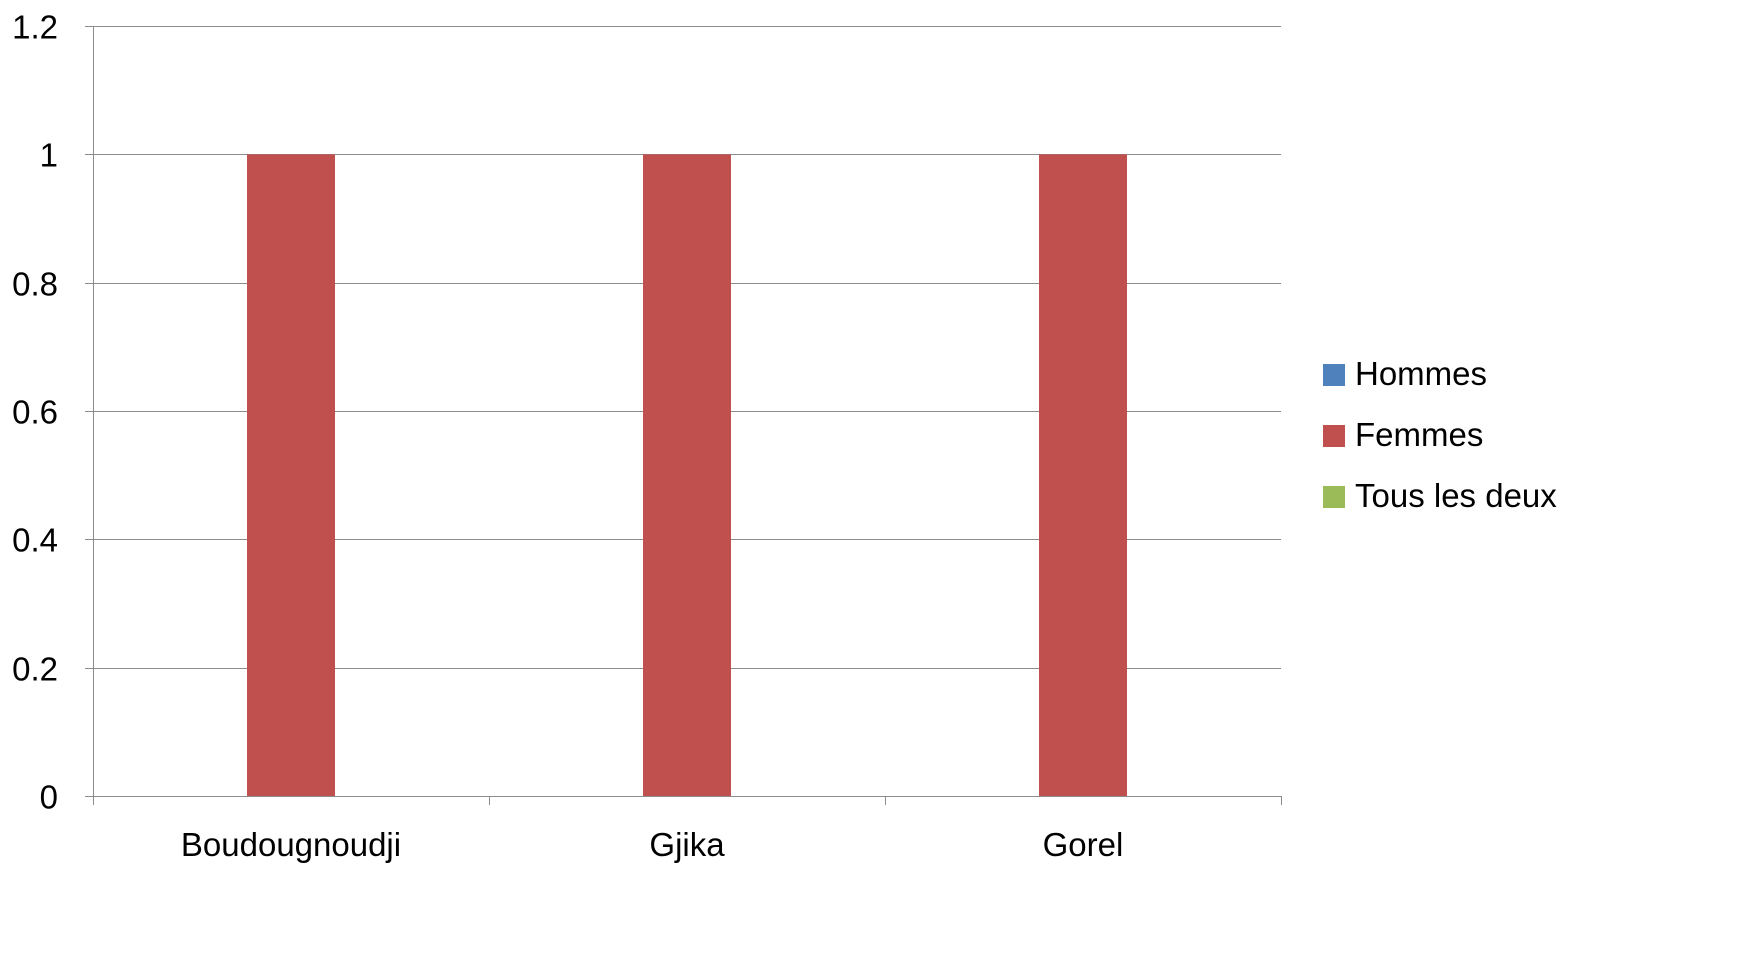 The height and width of the screenshot is (967, 1756). I want to click on x-tick-label: Gjika, so click(687, 844).